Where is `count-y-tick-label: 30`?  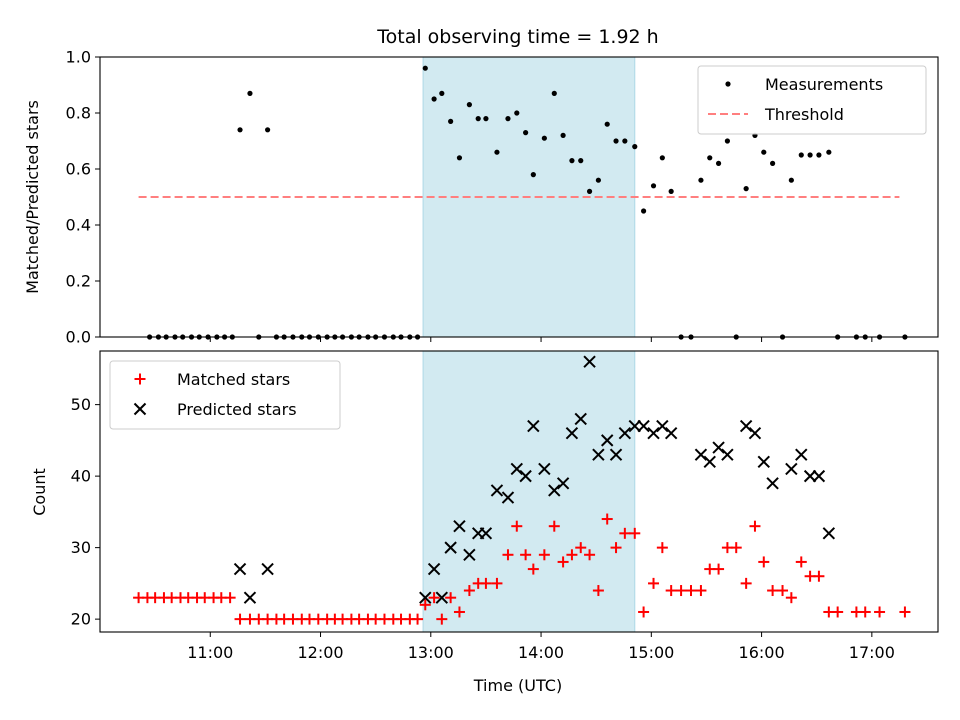 count-y-tick-label: 30 is located at coordinates (81, 547).